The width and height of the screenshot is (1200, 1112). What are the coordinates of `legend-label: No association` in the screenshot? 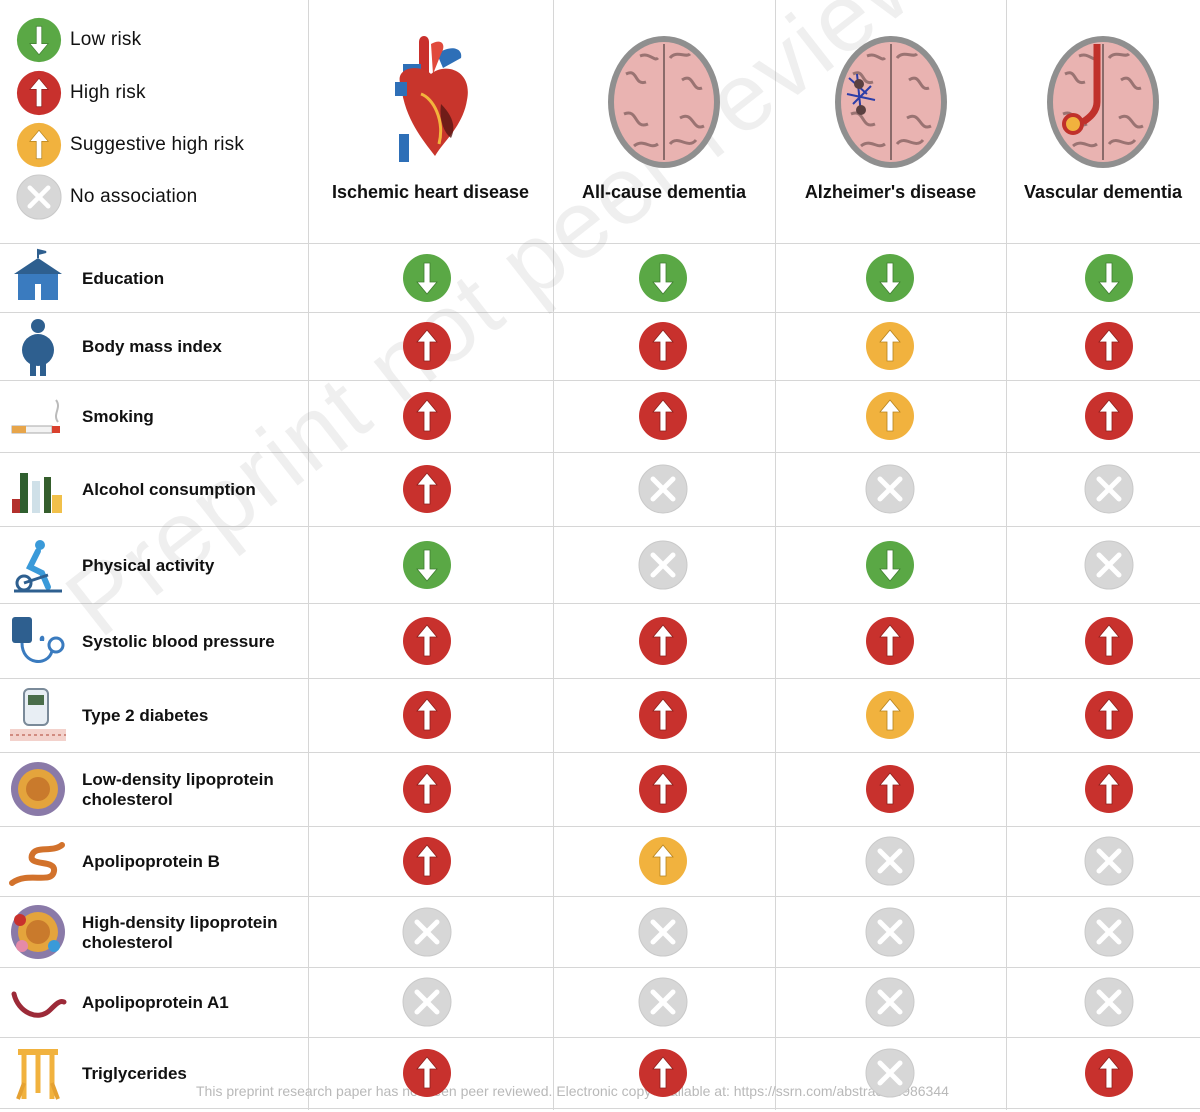 It's located at (134, 196).